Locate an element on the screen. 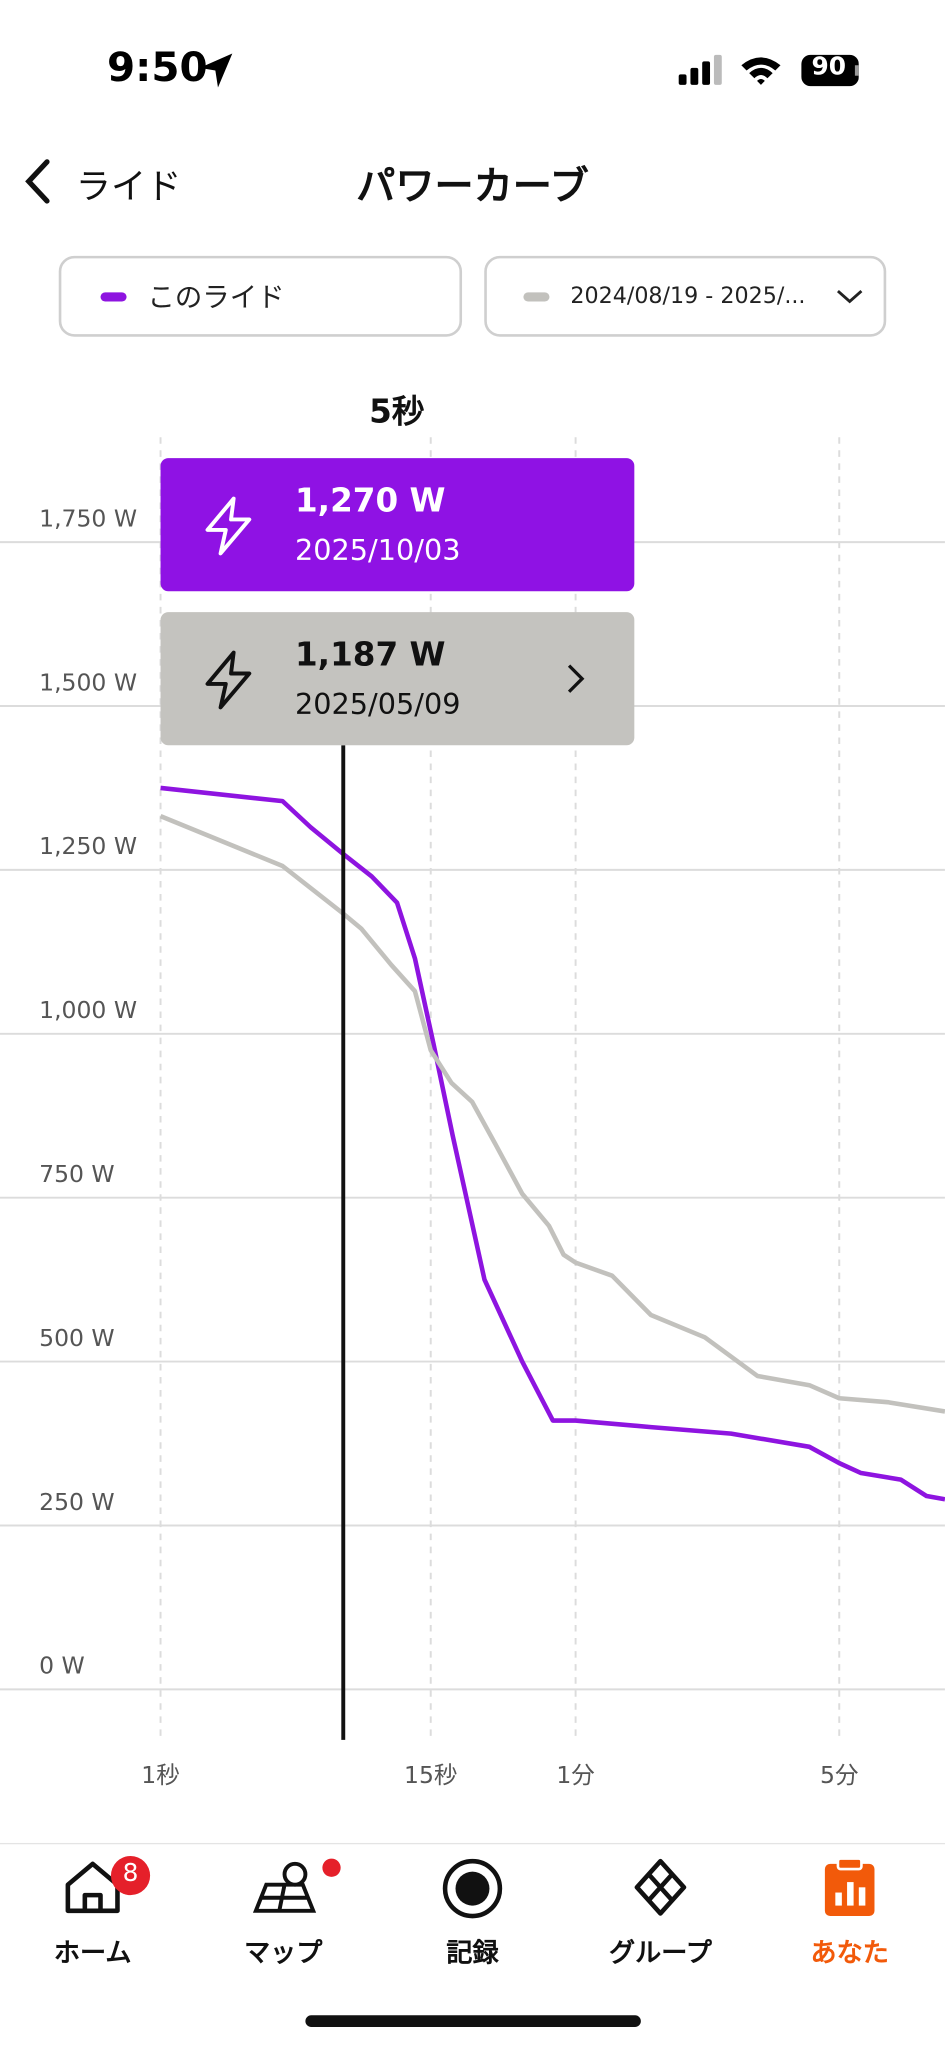 This screenshot has height=2048, width=945. tab-divider is located at coordinates (472, 1843).